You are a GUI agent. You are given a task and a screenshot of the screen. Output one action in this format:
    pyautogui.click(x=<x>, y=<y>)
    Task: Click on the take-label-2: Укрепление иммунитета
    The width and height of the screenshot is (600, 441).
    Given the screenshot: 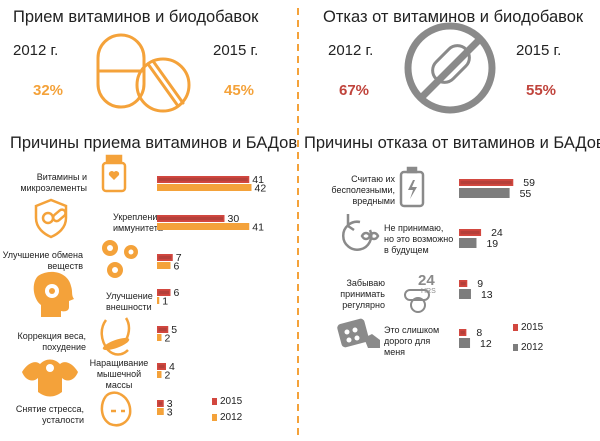 What is the action you would take?
    pyautogui.click(x=138, y=222)
    